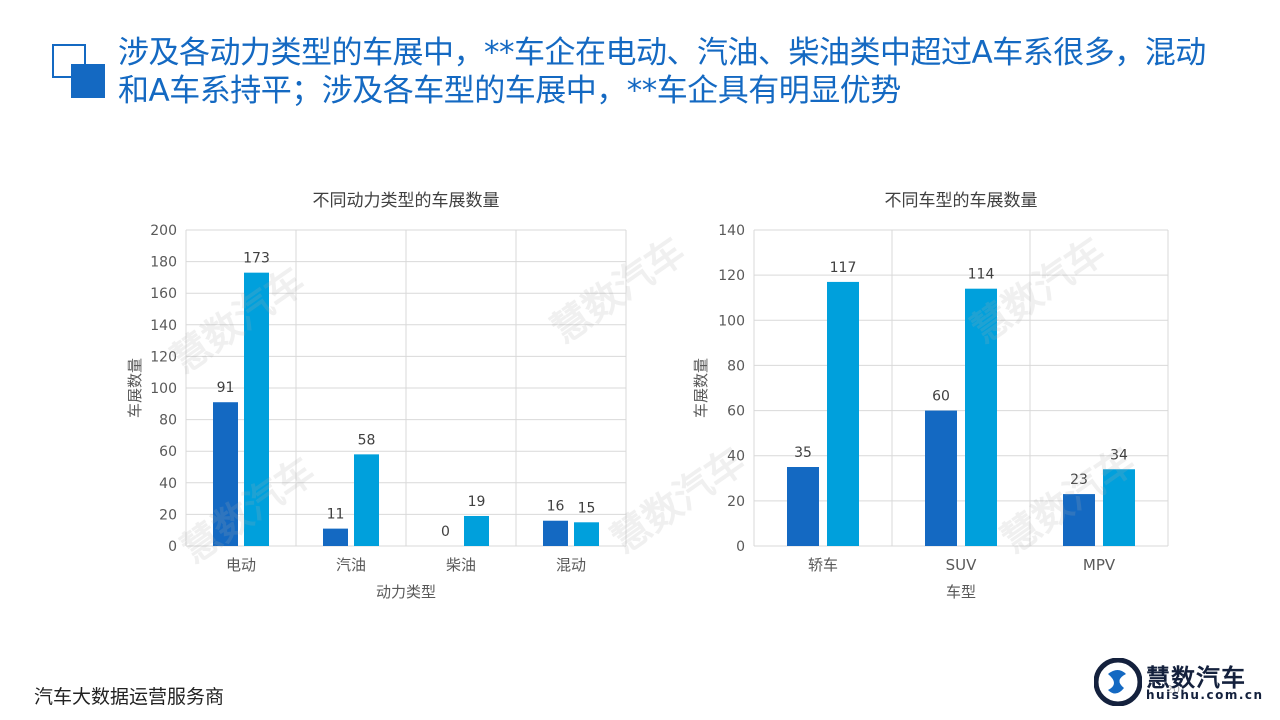 Image resolution: width=1280 pixels, height=720 pixels. Describe the element at coordinates (731, 231) in the screenshot. I see `chart2-ytick-label: 140` at that location.